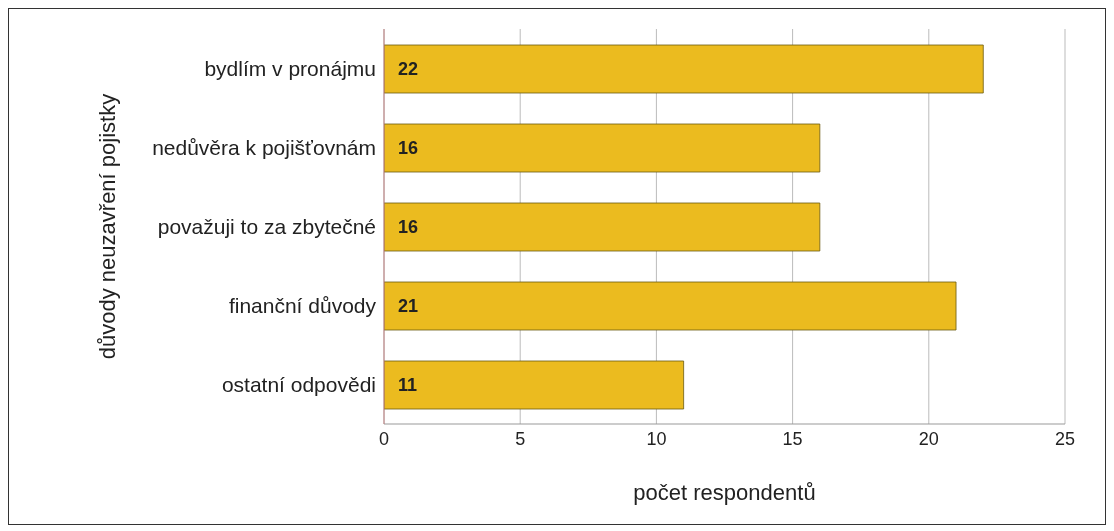 The width and height of the screenshot is (1114, 531). What do you see at coordinates (290, 68) in the screenshot?
I see `y-tick-label: bydlím v pronájmu` at bounding box center [290, 68].